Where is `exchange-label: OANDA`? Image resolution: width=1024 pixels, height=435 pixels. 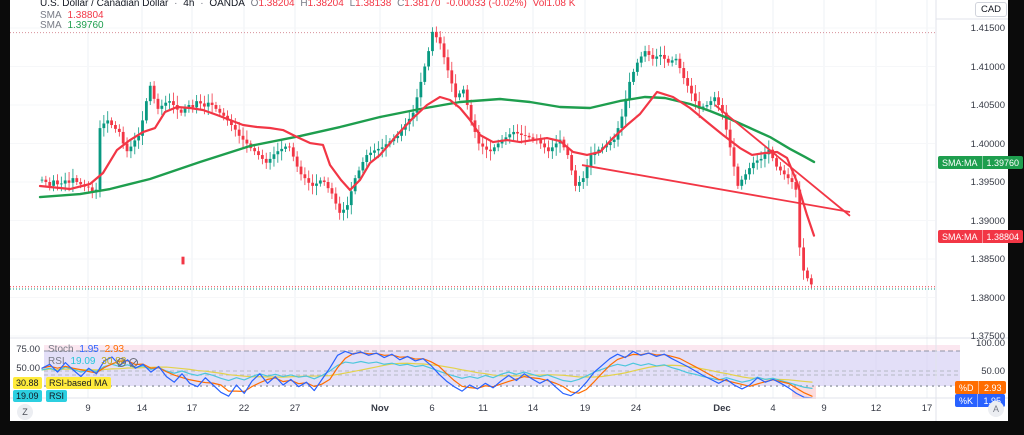
exchange-label: OANDA is located at coordinates (227, 4).